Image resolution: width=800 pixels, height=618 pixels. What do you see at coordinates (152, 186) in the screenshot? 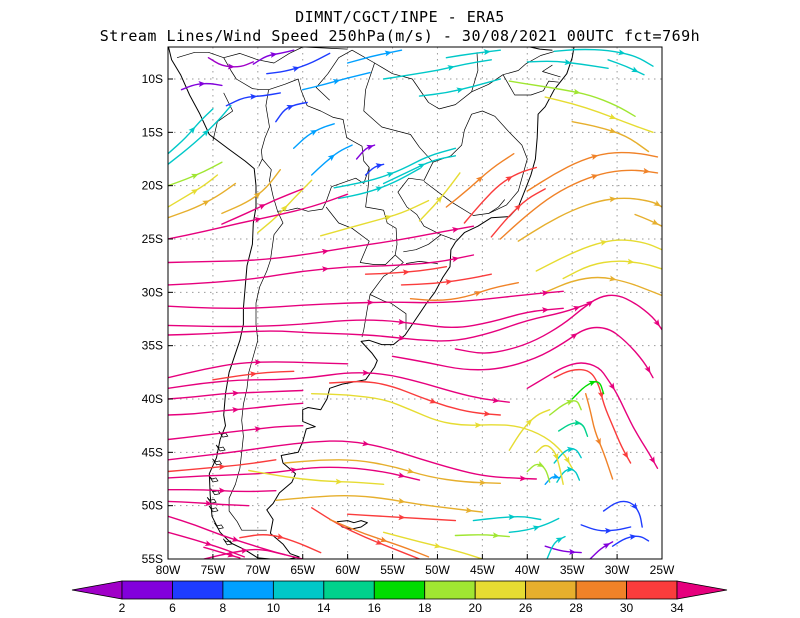
I see `lat-tick-label: 20S` at bounding box center [152, 186].